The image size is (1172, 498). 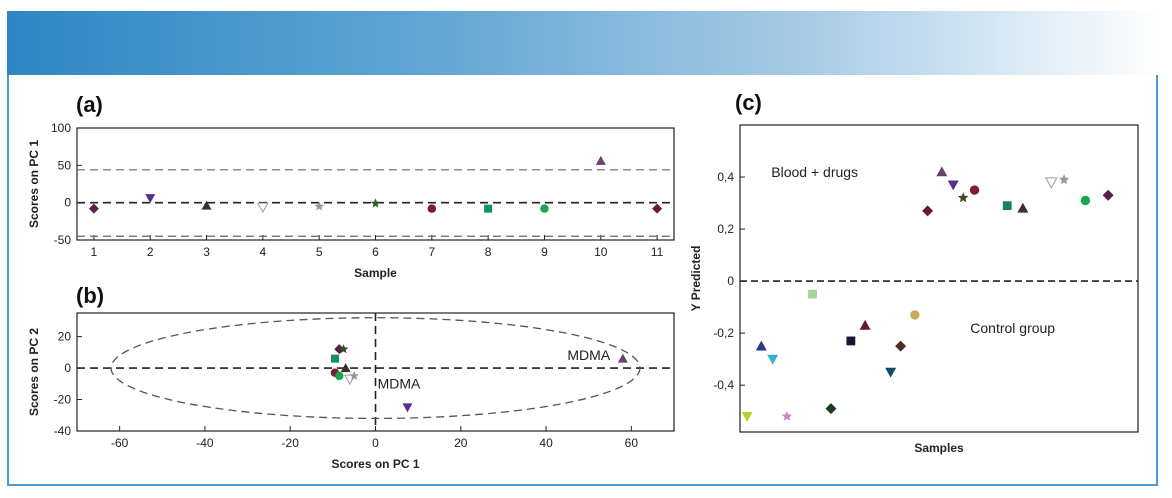 I want to click on x-tick-label: -60, so click(x=120, y=443).